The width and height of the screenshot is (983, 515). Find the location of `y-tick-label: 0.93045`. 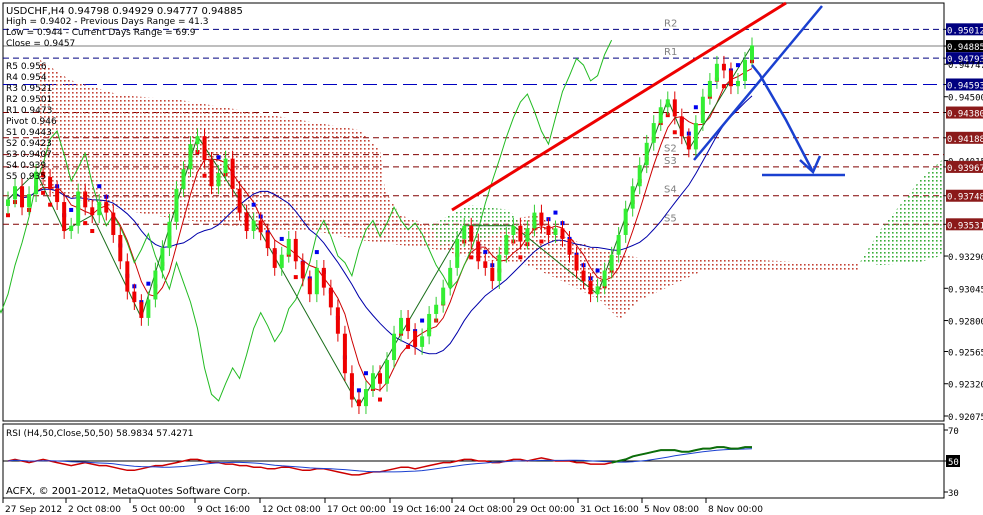

y-tick-label: 0.93045 is located at coordinates (965, 290).